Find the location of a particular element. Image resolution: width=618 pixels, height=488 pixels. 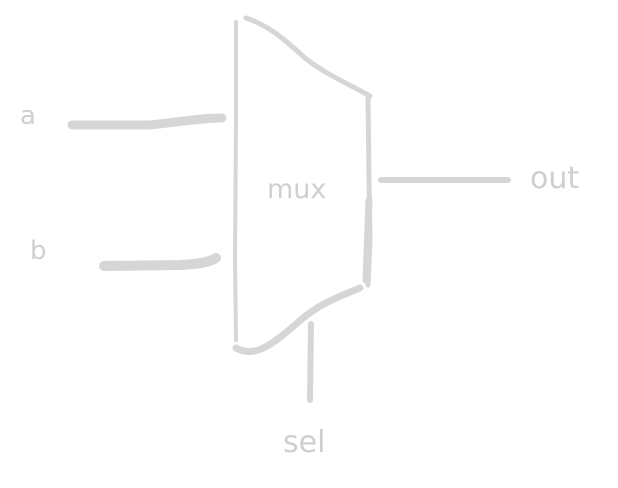

mux-label: mux is located at coordinates (296, 189).